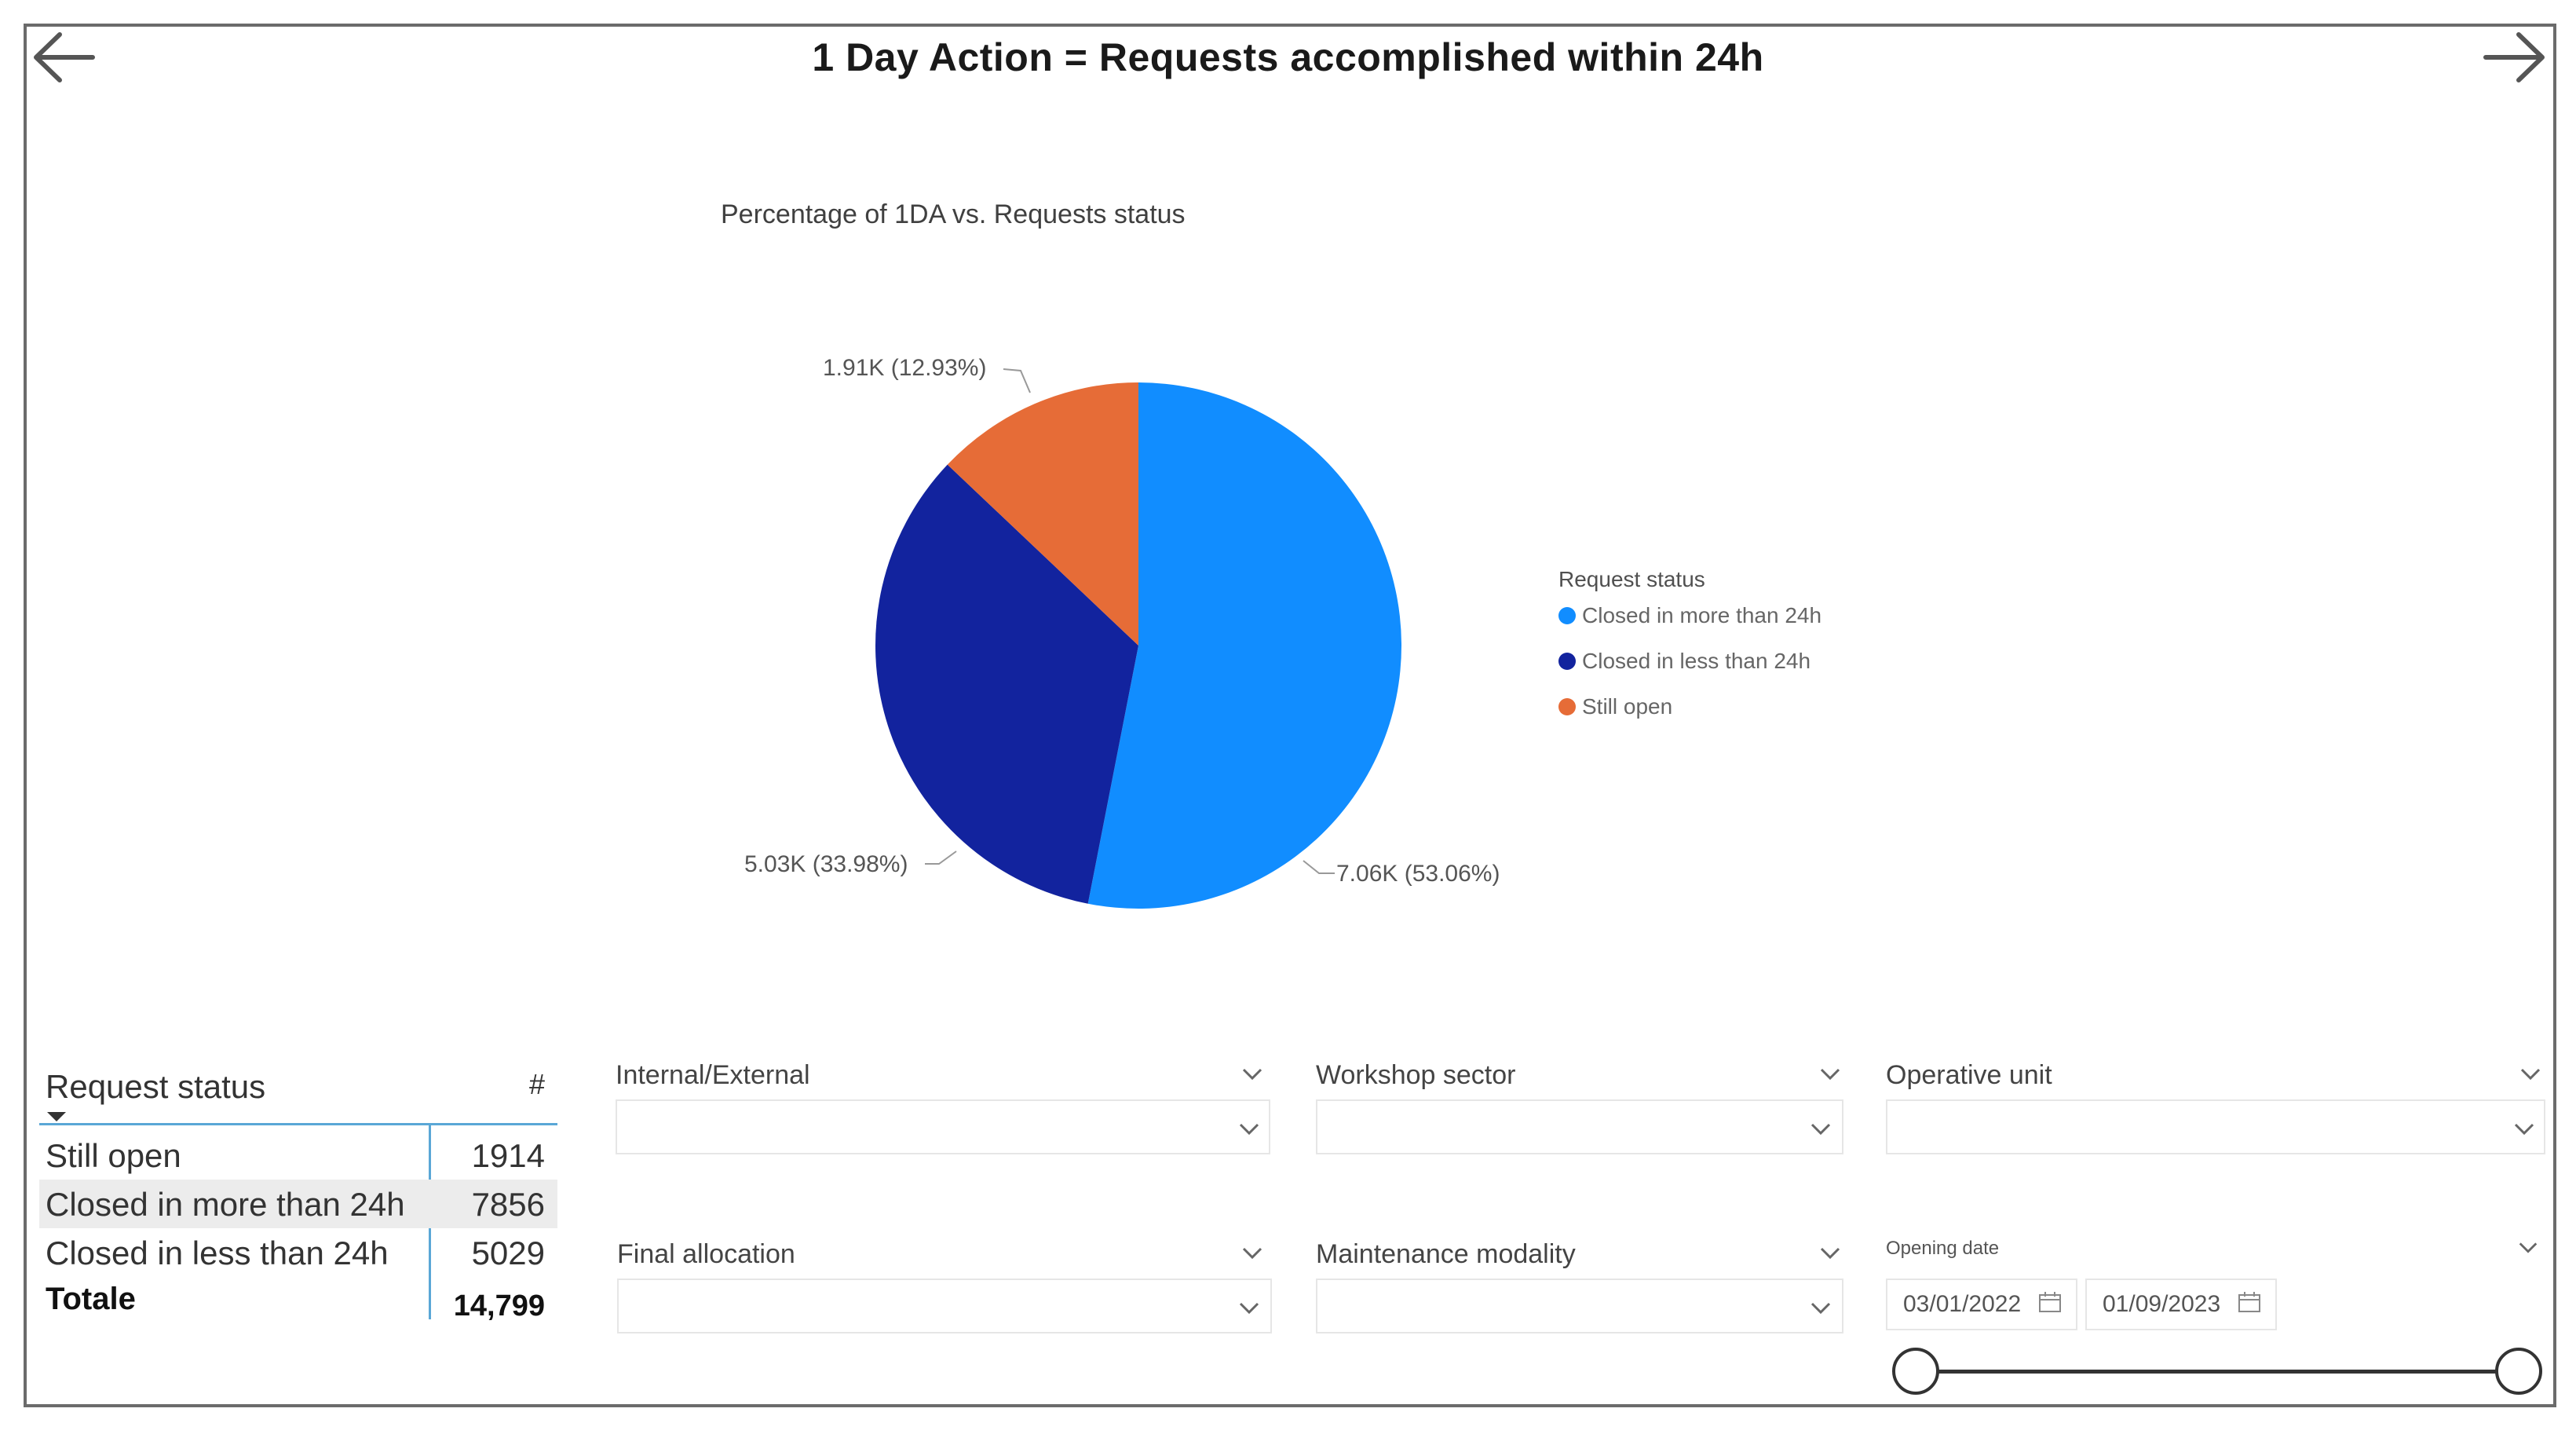 The image size is (2576, 1434). What do you see at coordinates (1631, 579) in the screenshot?
I see `legend-title: Request status` at bounding box center [1631, 579].